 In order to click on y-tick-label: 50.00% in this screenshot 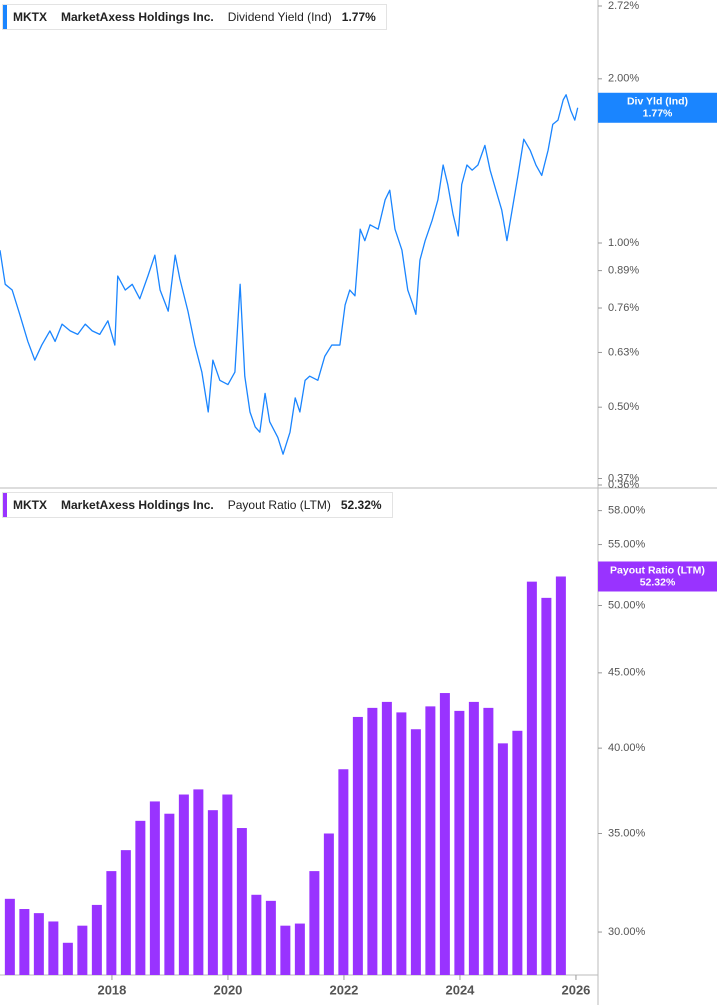, I will do `click(627, 605)`.